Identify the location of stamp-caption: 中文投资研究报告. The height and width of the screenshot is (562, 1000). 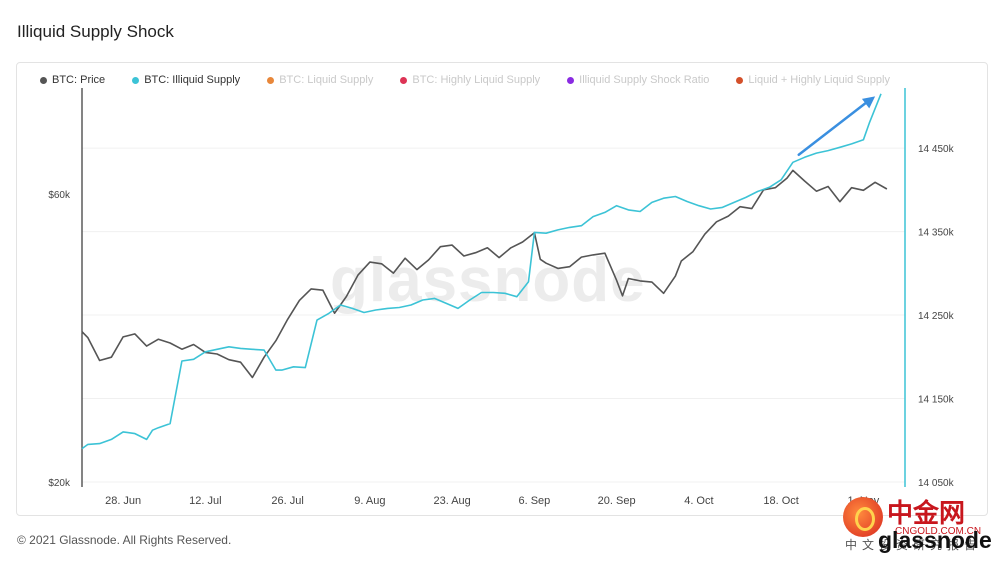
(913, 545).